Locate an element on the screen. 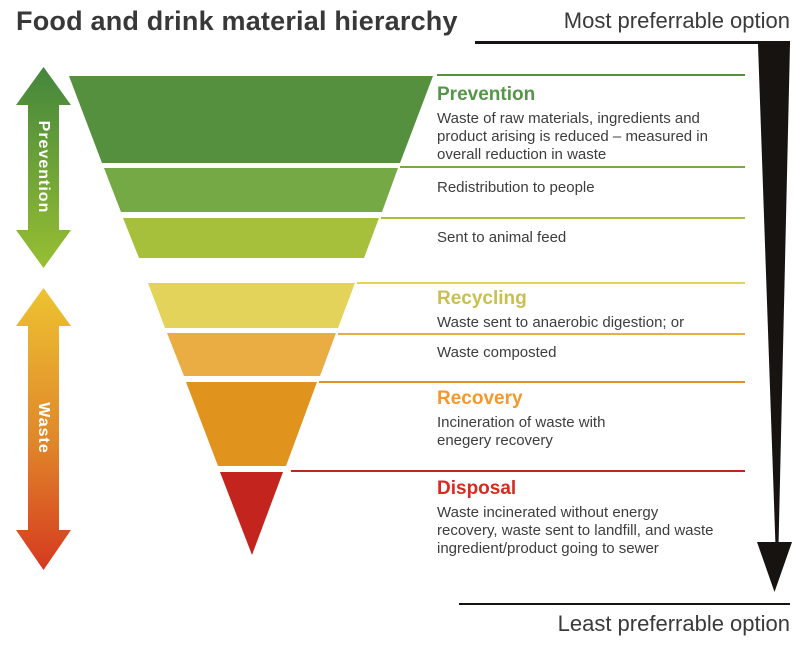  separator-animal-feed is located at coordinates (563, 218).